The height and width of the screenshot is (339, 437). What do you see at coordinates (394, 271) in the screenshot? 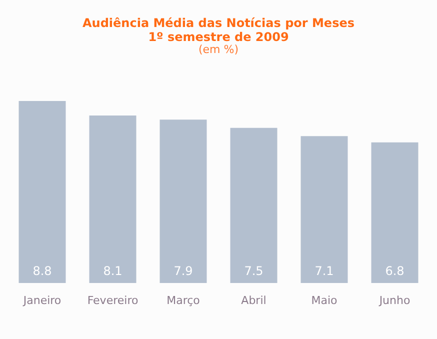
I see `data-label: 6.8` at bounding box center [394, 271].